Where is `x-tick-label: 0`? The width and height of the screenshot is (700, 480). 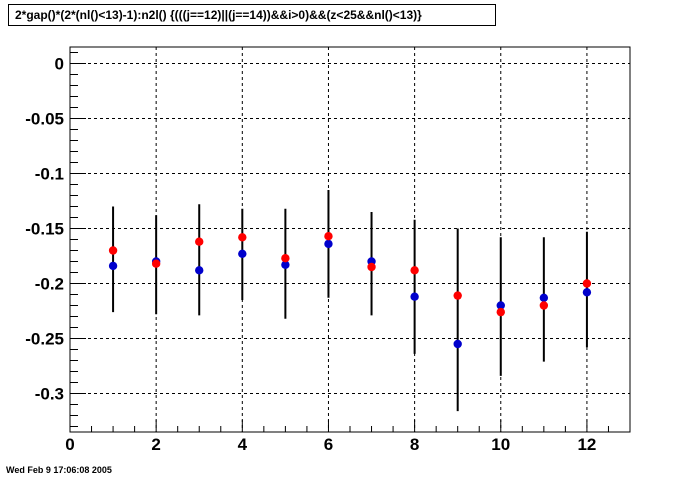
x-tick-label: 0 is located at coordinates (69, 444).